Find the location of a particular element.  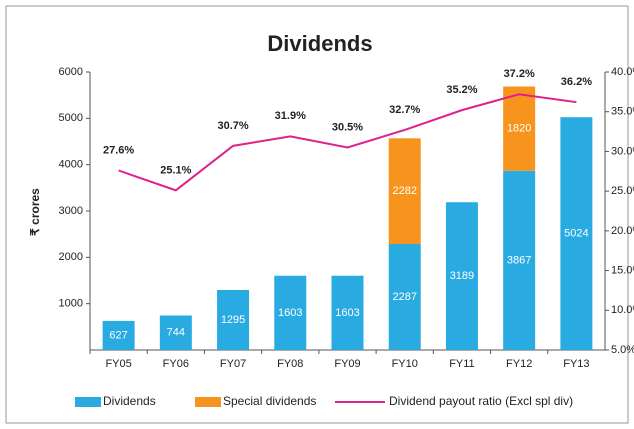

bar-label: 744 is located at coordinates (176, 333).